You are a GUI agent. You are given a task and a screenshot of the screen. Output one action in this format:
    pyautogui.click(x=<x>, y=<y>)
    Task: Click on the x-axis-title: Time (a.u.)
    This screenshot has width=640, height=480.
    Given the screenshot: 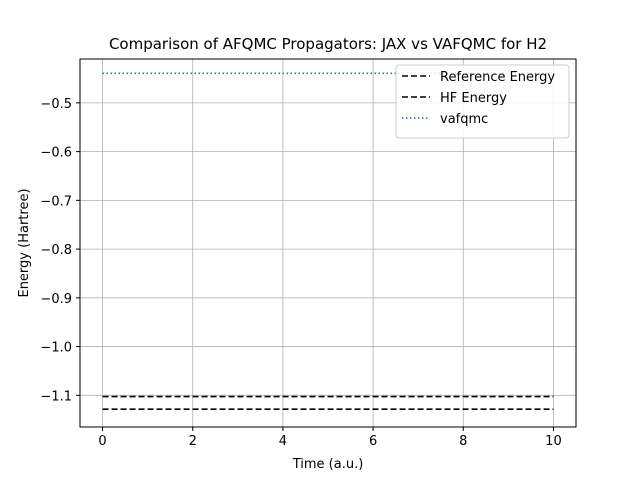 What is the action you would take?
    pyautogui.click(x=328, y=464)
    